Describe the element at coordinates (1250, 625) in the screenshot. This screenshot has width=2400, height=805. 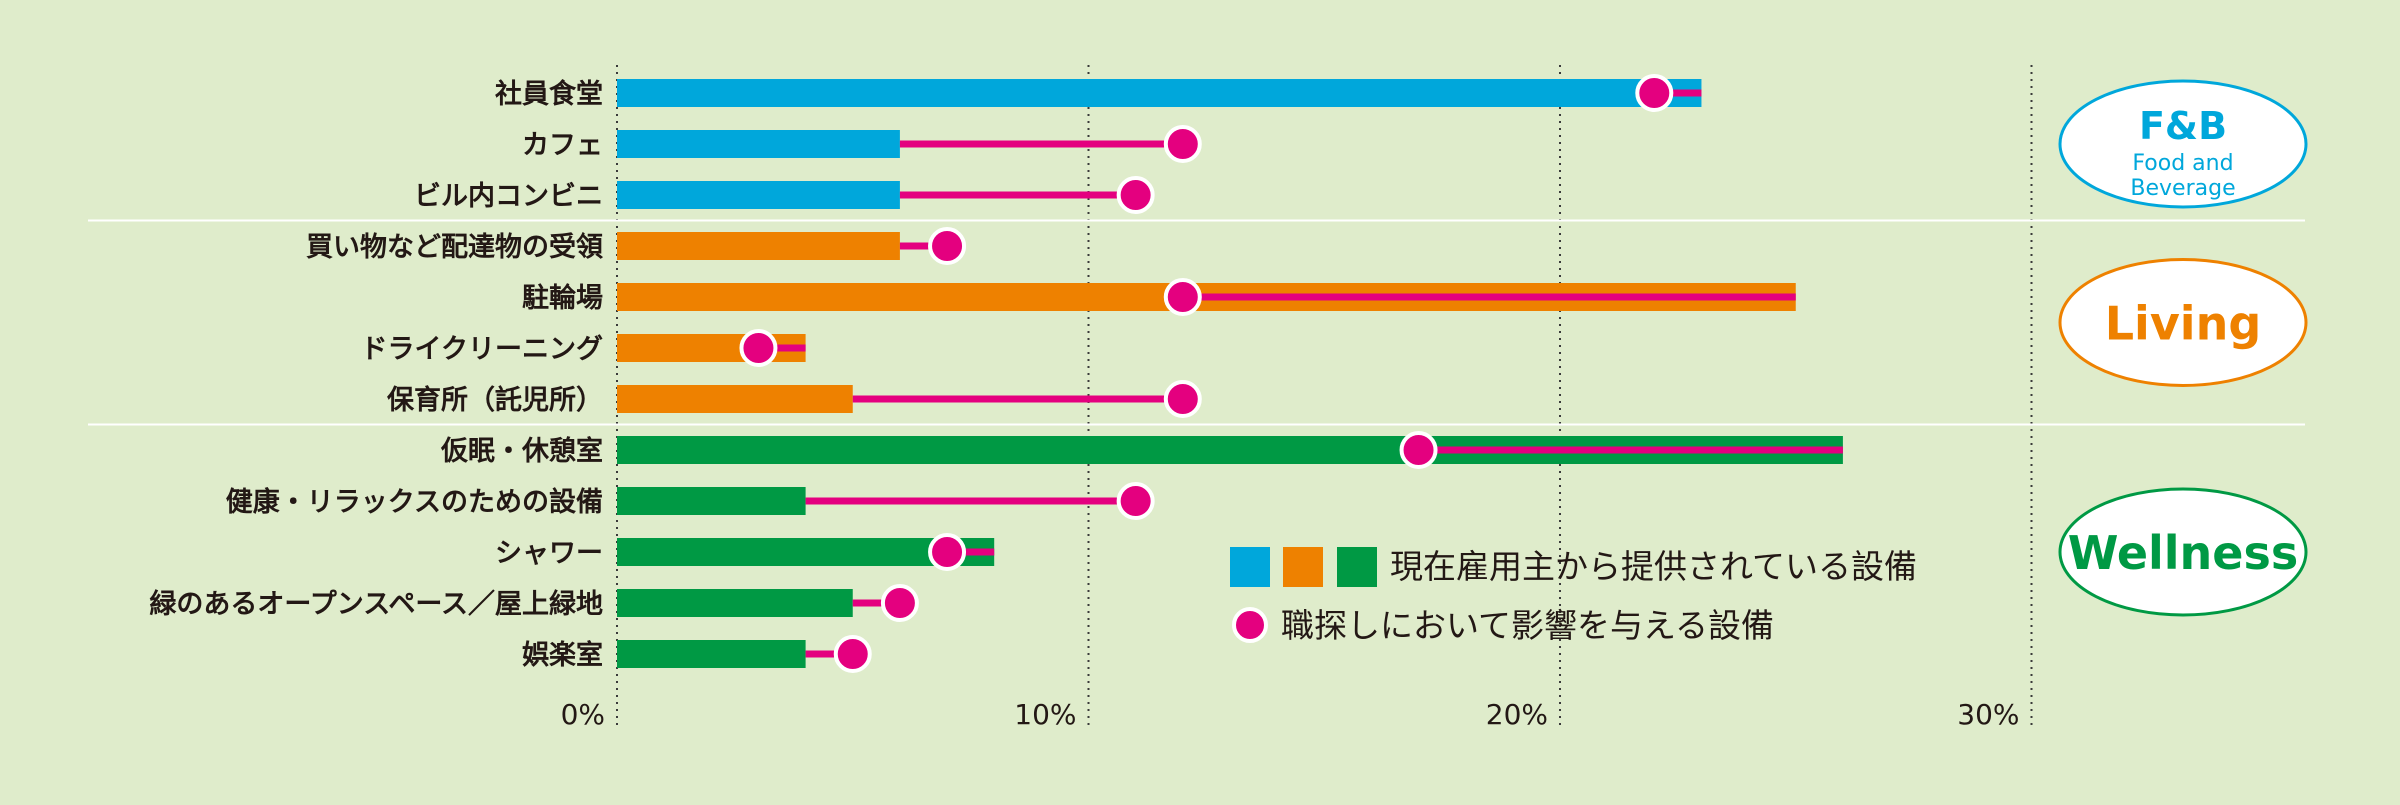
I see `legend-dot-icon` at that location.